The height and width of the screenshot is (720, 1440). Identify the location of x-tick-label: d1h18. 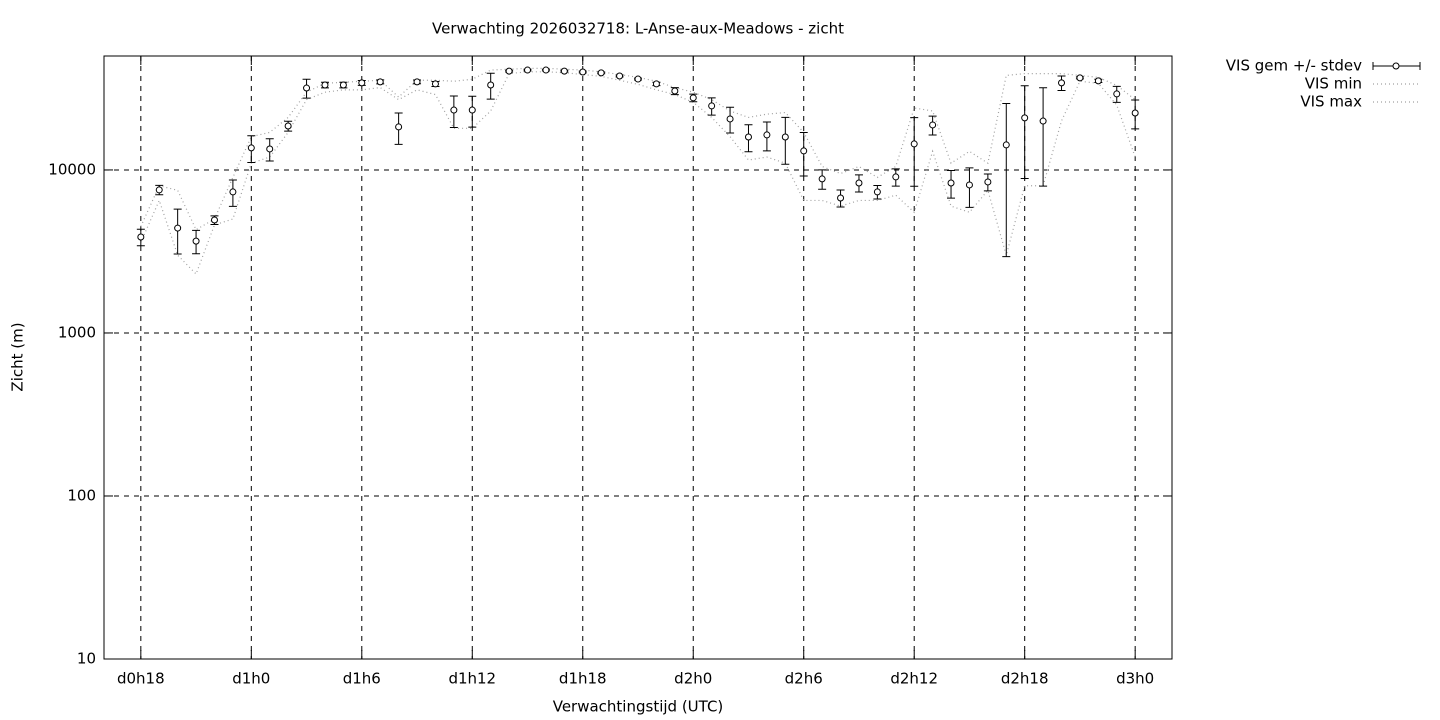
(583, 679).